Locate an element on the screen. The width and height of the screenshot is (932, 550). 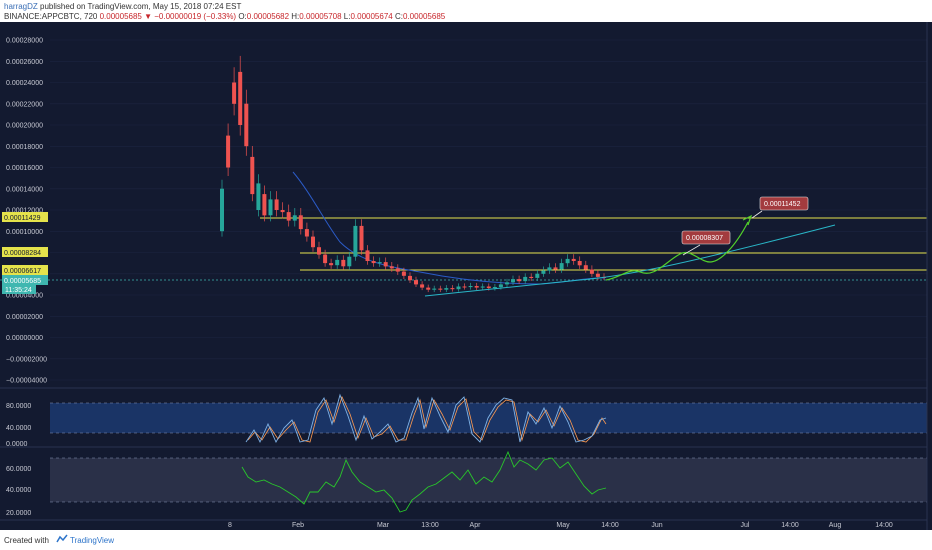
tradingview-brand: TradingView is located at coordinates (92, 540).